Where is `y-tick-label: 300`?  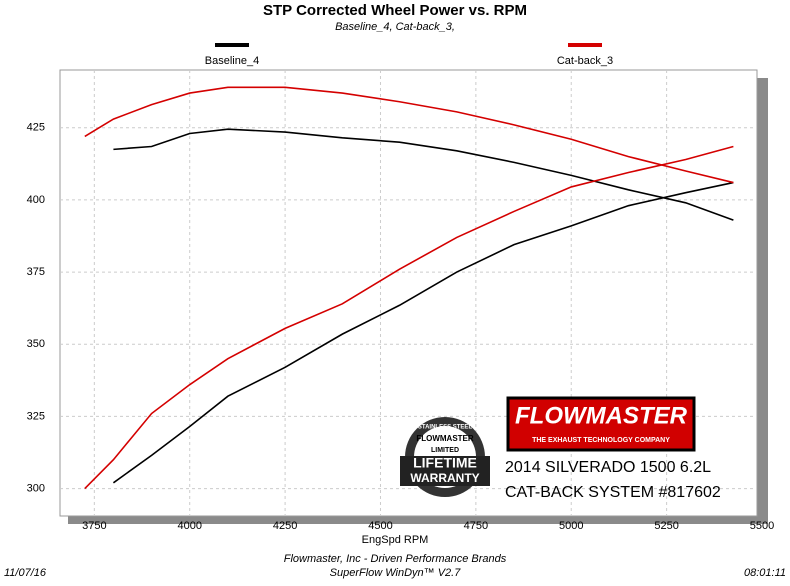
y-tick-label: 300 is located at coordinates (36, 488).